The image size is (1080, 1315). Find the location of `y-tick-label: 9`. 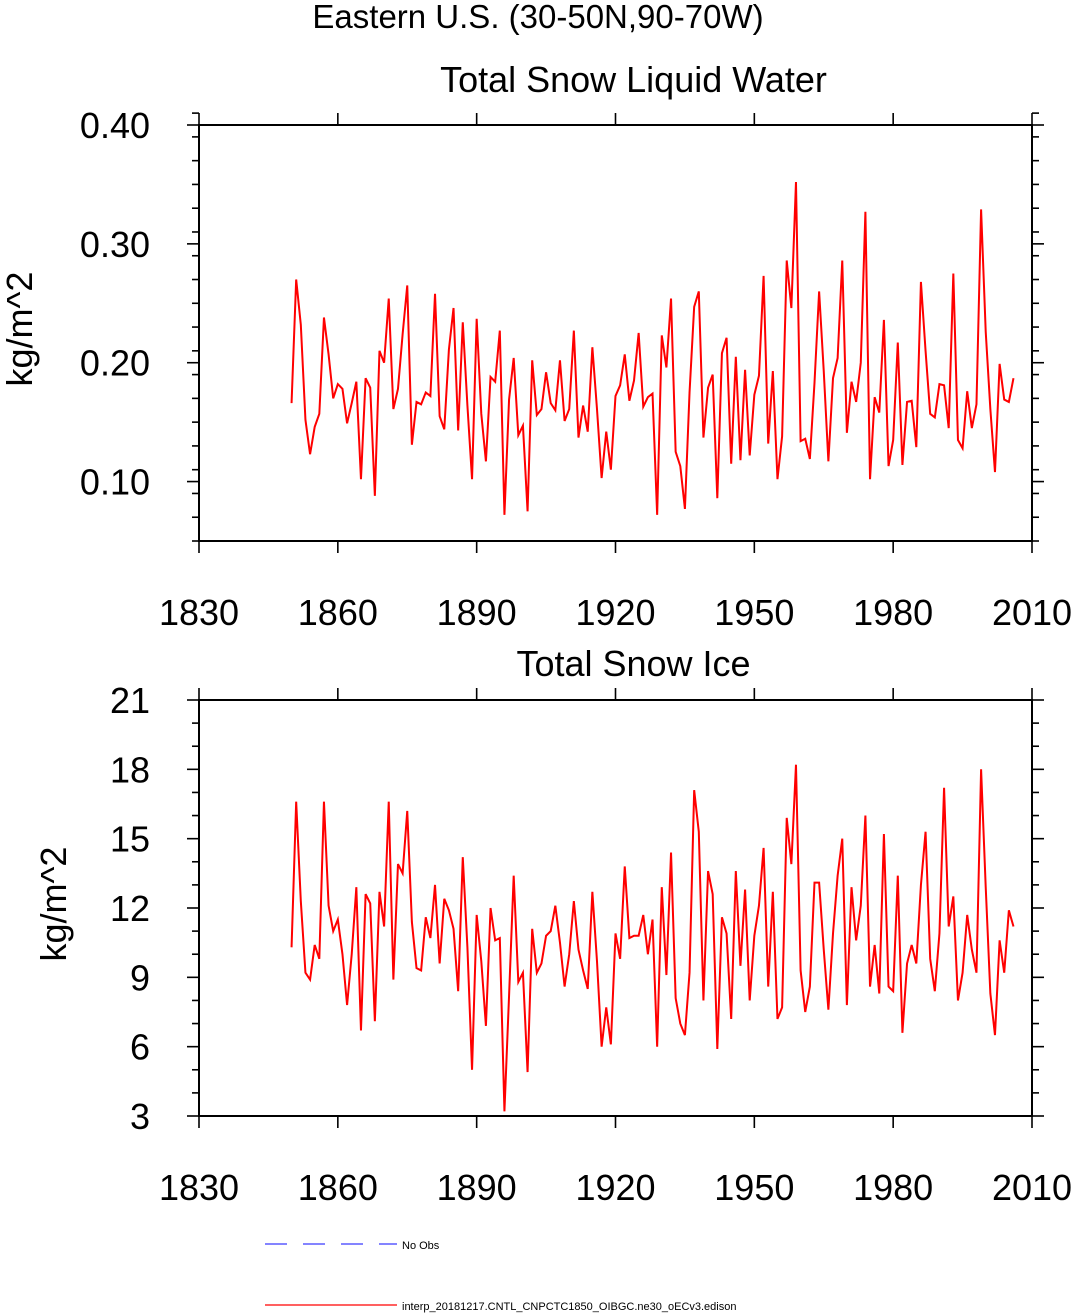

y-tick-label: 9 is located at coordinates (140, 977).